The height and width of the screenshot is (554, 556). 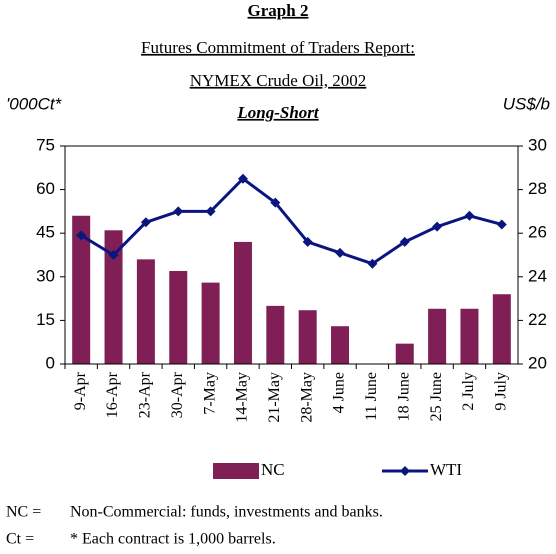 What do you see at coordinates (371, 396) in the screenshot?
I see `x-tick-label: 11 June` at bounding box center [371, 396].